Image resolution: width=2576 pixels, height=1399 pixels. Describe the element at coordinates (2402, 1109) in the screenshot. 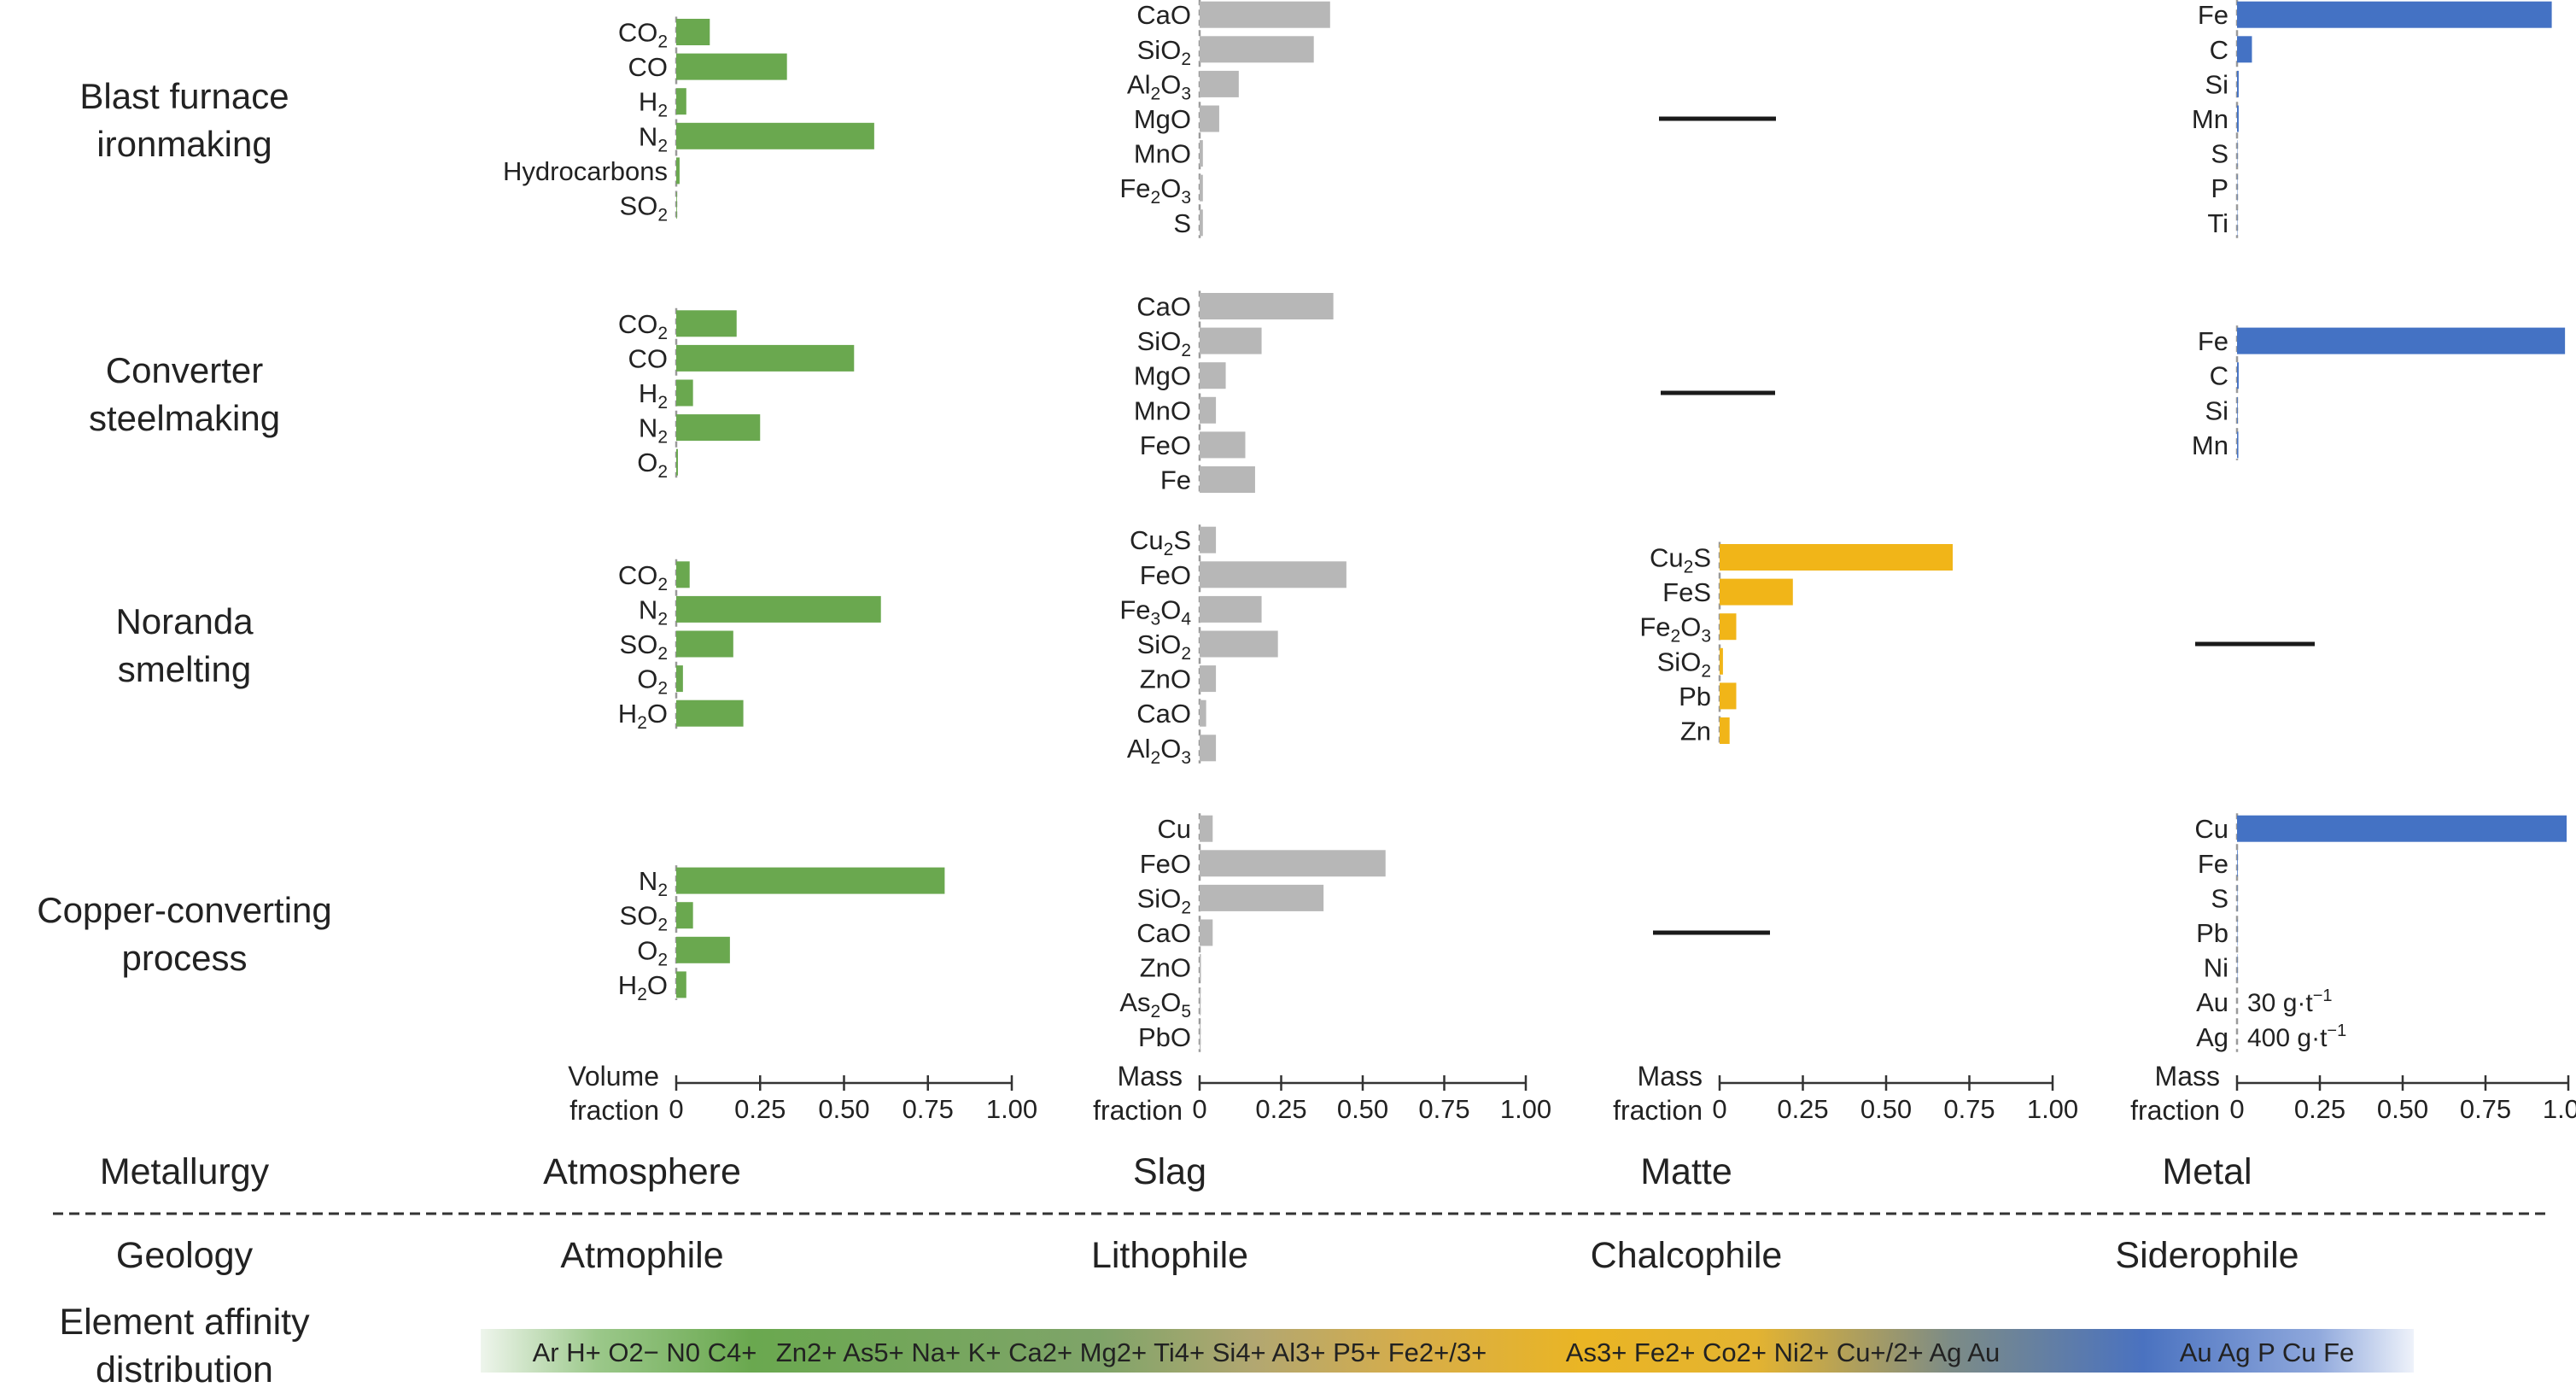

I see `tick-label: 0.50` at that location.